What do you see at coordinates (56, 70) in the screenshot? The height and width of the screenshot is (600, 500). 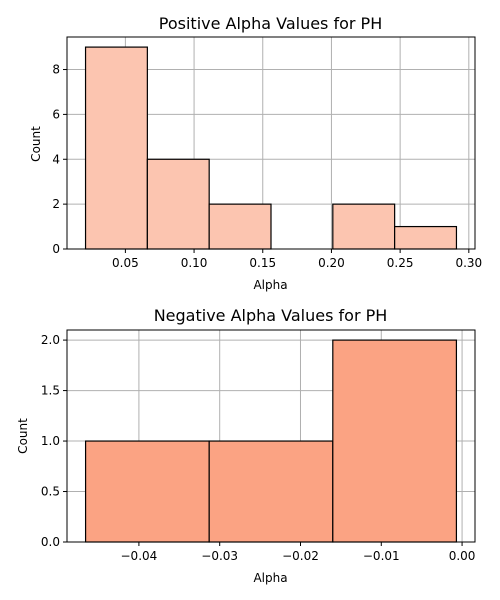 I see `y-tick-label: 8` at bounding box center [56, 70].